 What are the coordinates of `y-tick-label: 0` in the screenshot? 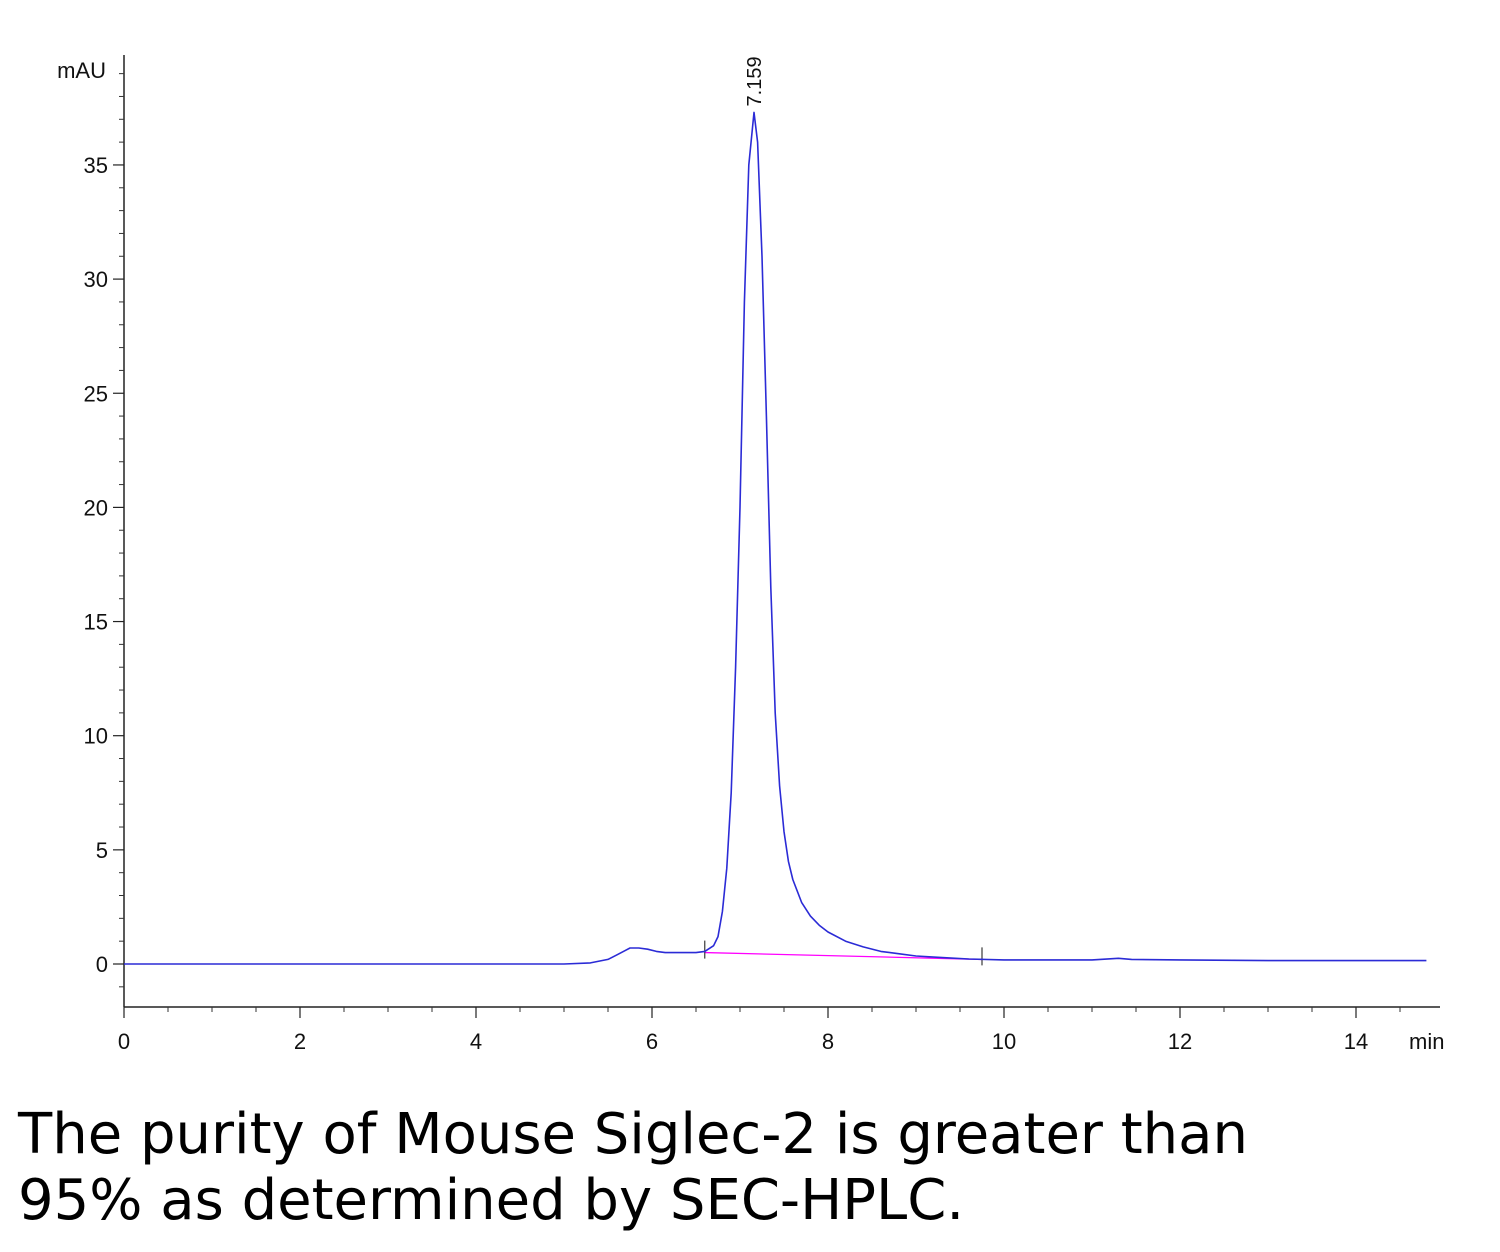 It's located at (102, 964).